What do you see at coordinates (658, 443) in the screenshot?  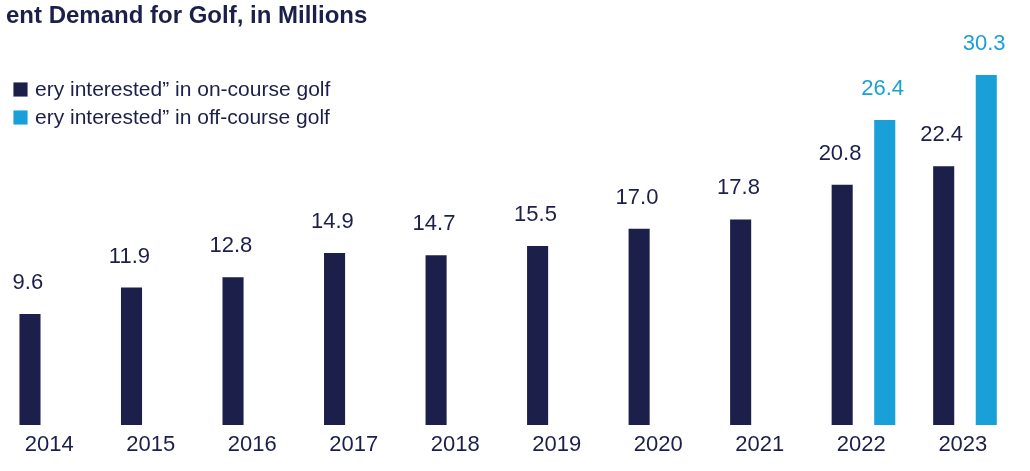 I see `x-tick-label: 2020` at bounding box center [658, 443].